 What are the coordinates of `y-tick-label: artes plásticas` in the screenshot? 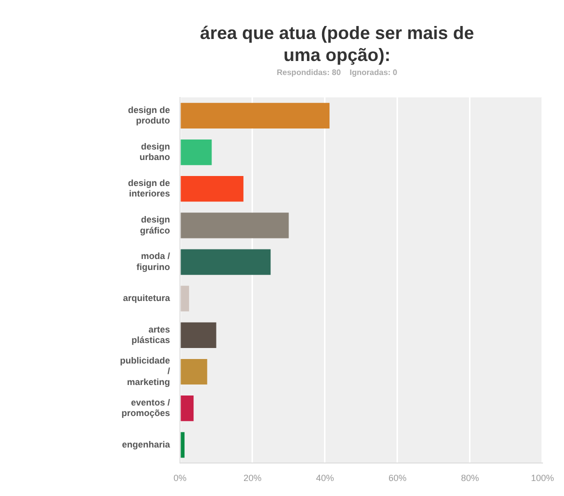 It's located at (150, 335).